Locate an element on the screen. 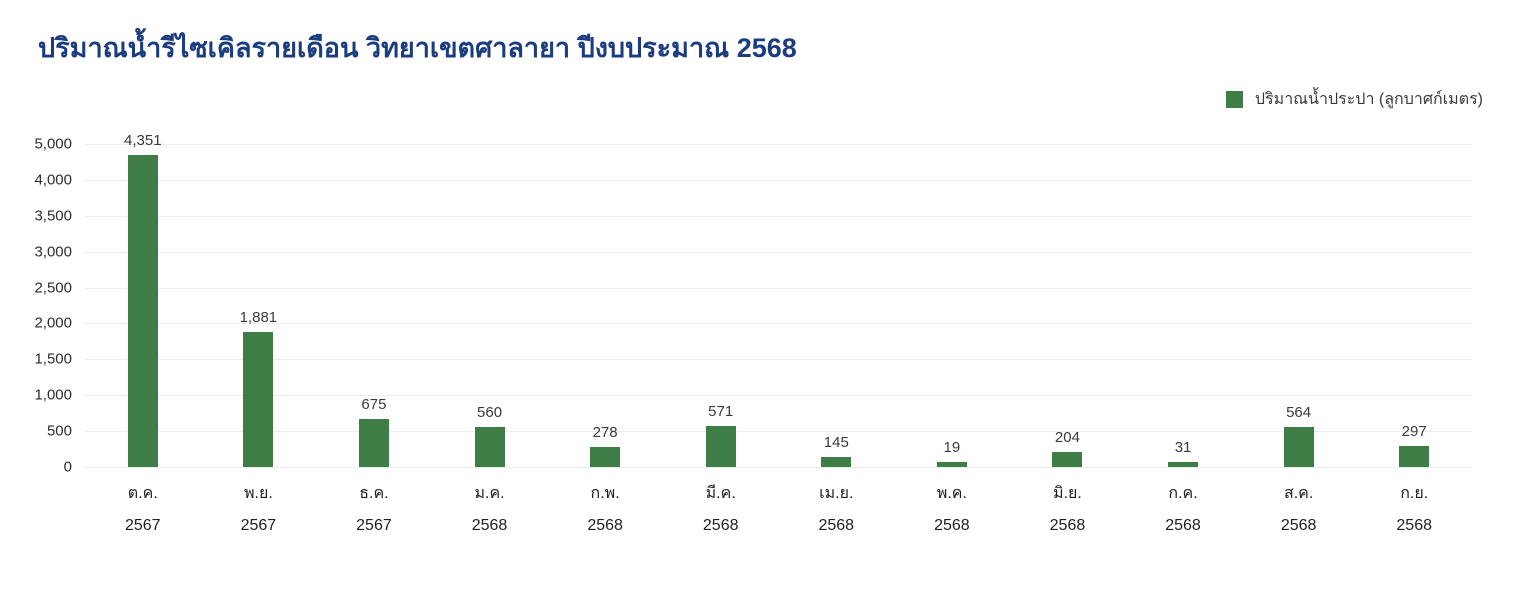 The height and width of the screenshot is (595, 1530). bar-value-label: 145 is located at coordinates (836, 442).